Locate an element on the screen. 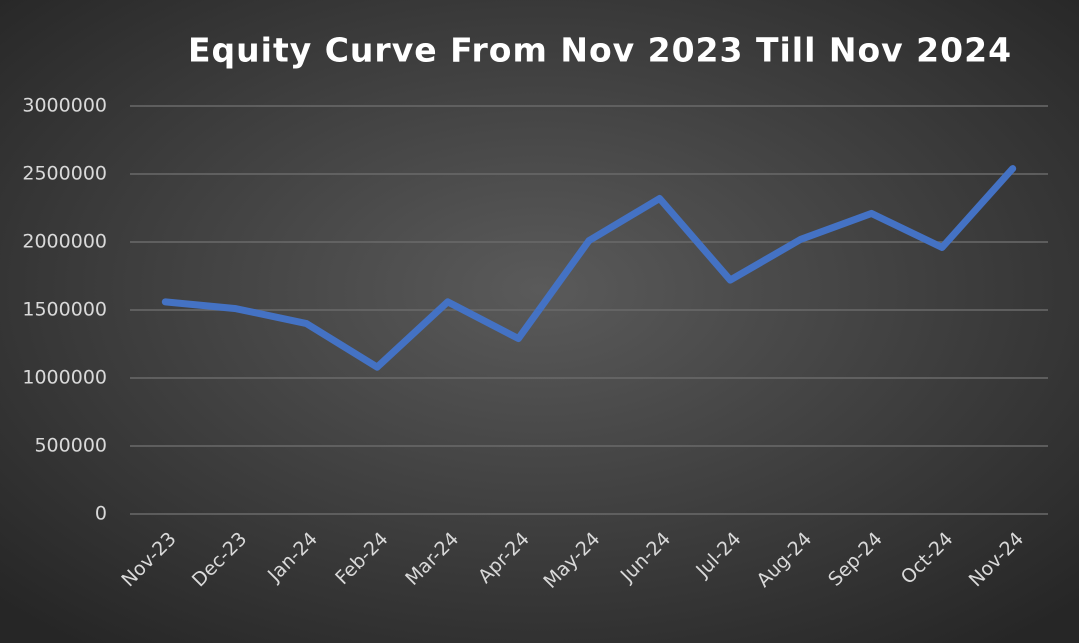 The height and width of the screenshot is (643, 1079). y-tick-label: 3000000 is located at coordinates (64, 106).